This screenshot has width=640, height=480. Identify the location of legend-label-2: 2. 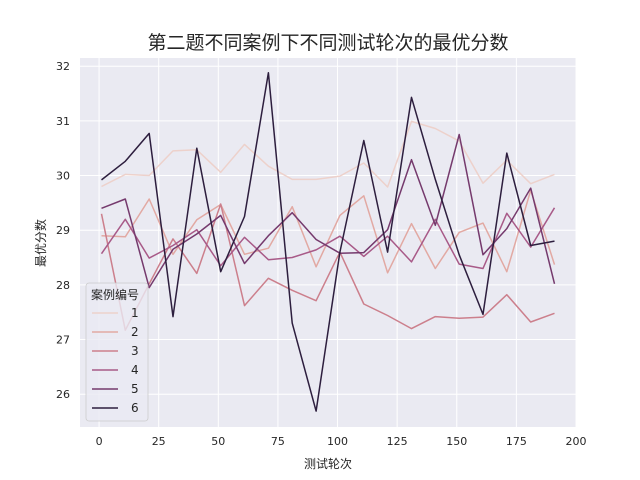
(135, 332).